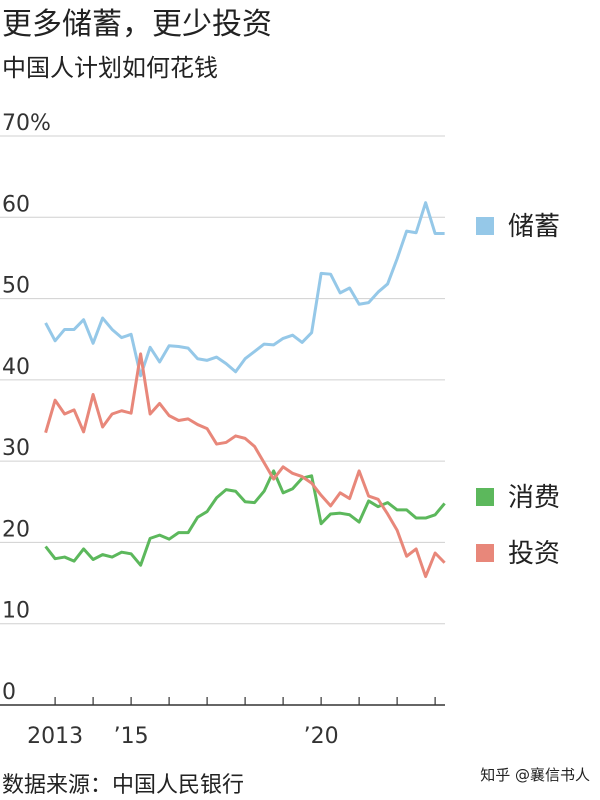 This screenshot has height=800, width=600. Describe the element at coordinates (534, 227) in the screenshot. I see `legend-label: 储蓄` at that location.